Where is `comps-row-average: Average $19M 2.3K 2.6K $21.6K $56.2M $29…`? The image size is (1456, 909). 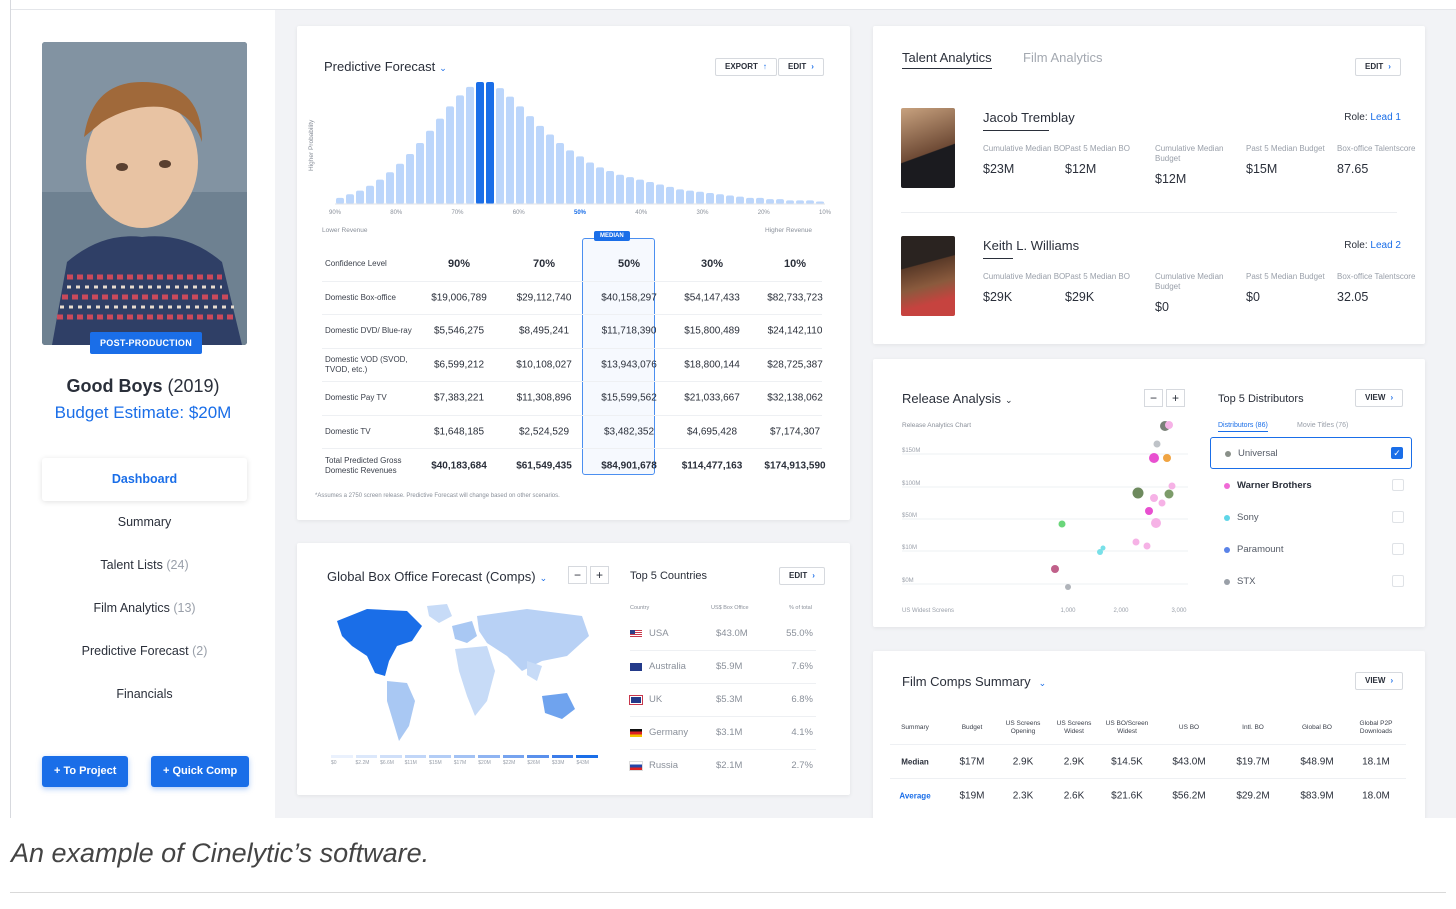
comps-row-average: Average $19M 2.3K 2.6K $21.6K $56.2M $29… is located at coordinates (1148, 796).